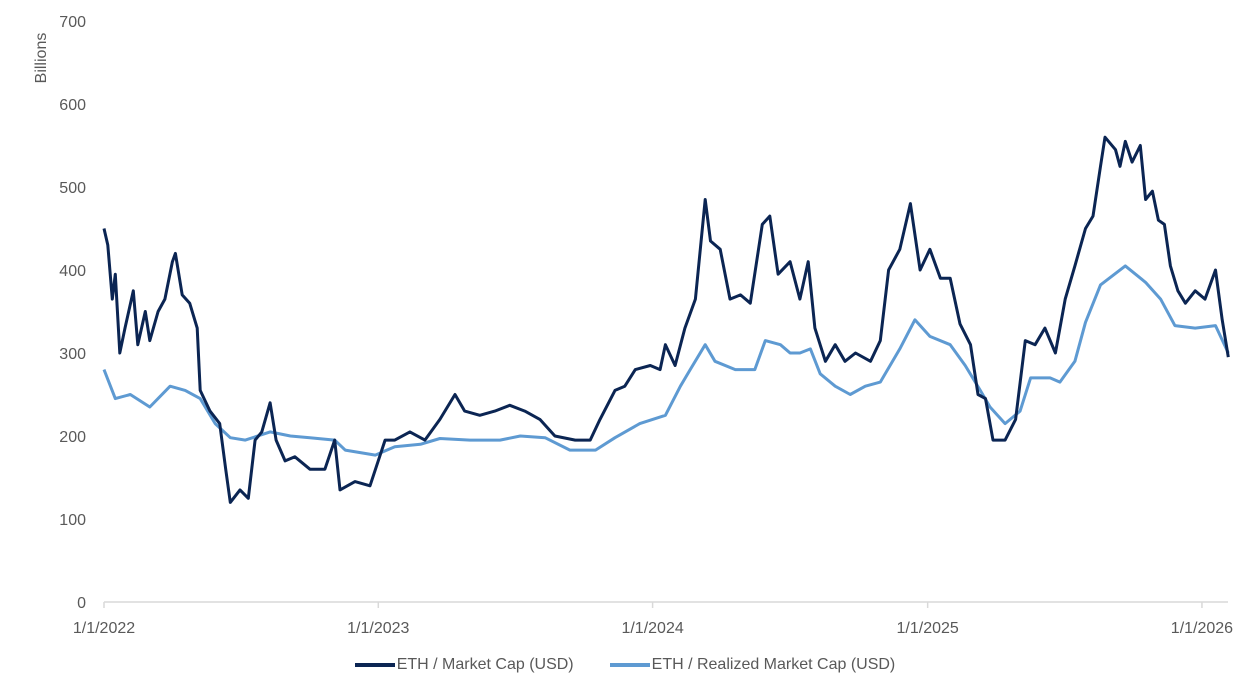 This screenshot has width=1250, height=699. I want to click on y-axis-label: Billions, so click(41, 58).